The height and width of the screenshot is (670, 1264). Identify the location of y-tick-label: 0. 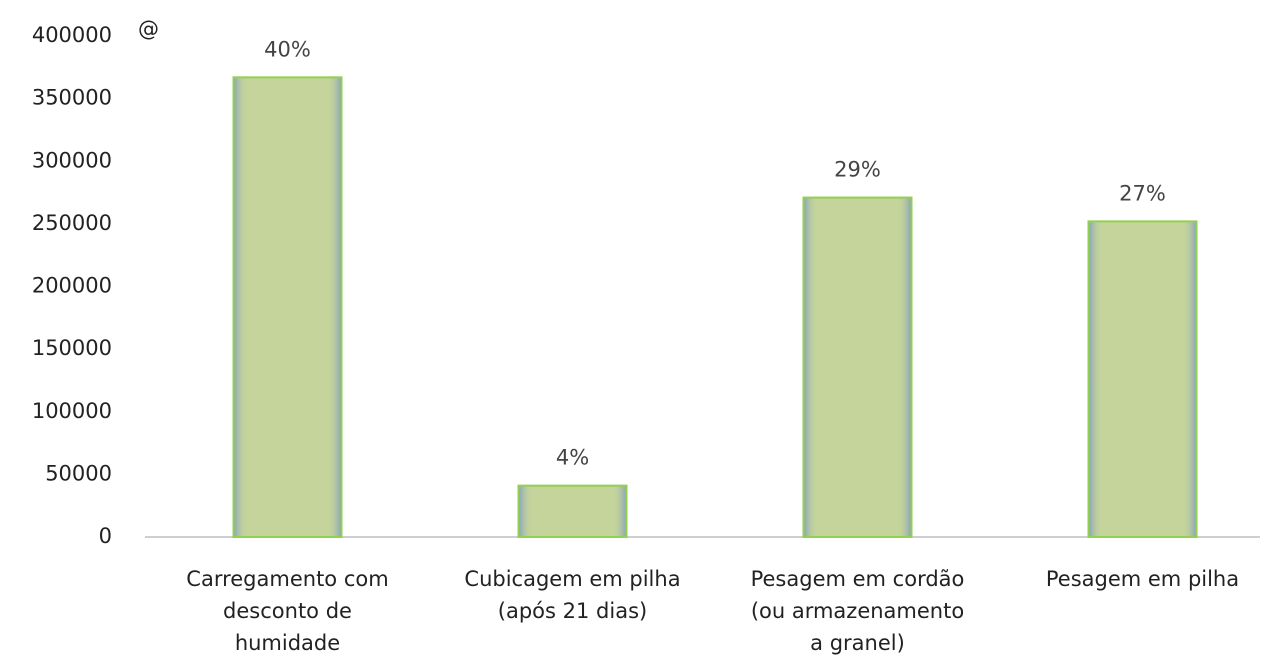
(105, 536).